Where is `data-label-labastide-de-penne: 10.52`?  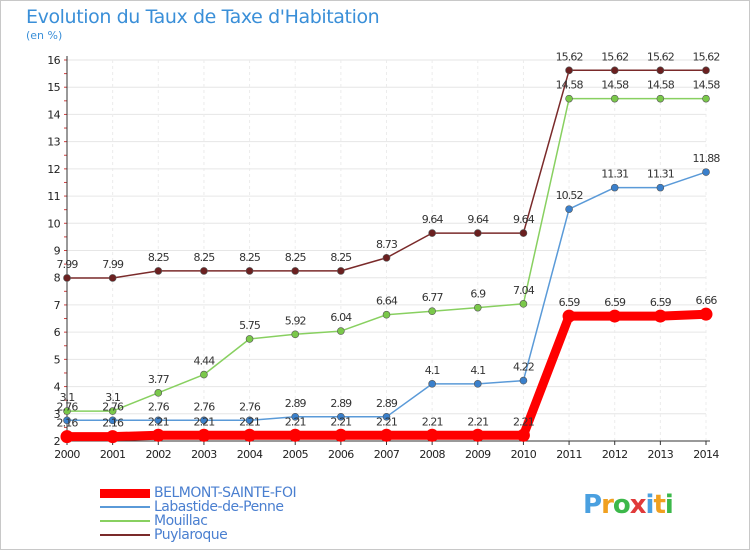 data-label-labastide-de-penne: 10.52 is located at coordinates (569, 195).